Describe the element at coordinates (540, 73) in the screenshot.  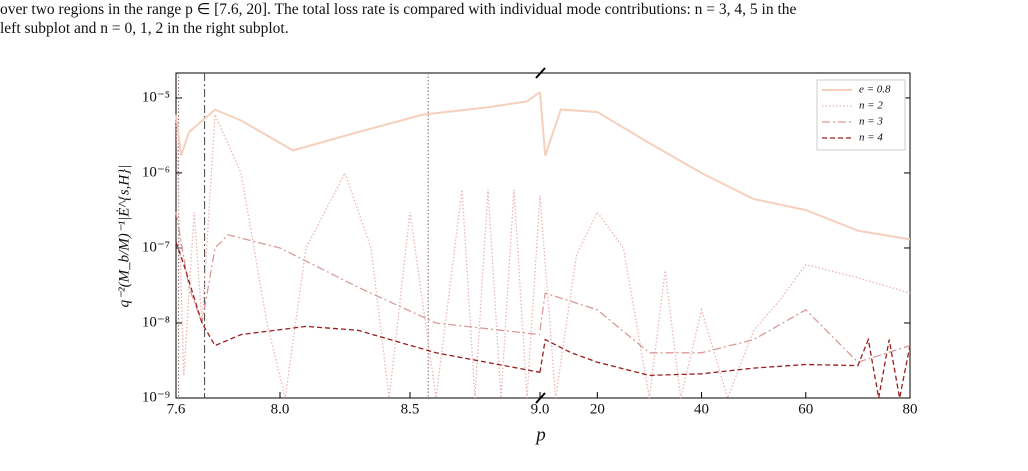
I see `axis-break` at that location.